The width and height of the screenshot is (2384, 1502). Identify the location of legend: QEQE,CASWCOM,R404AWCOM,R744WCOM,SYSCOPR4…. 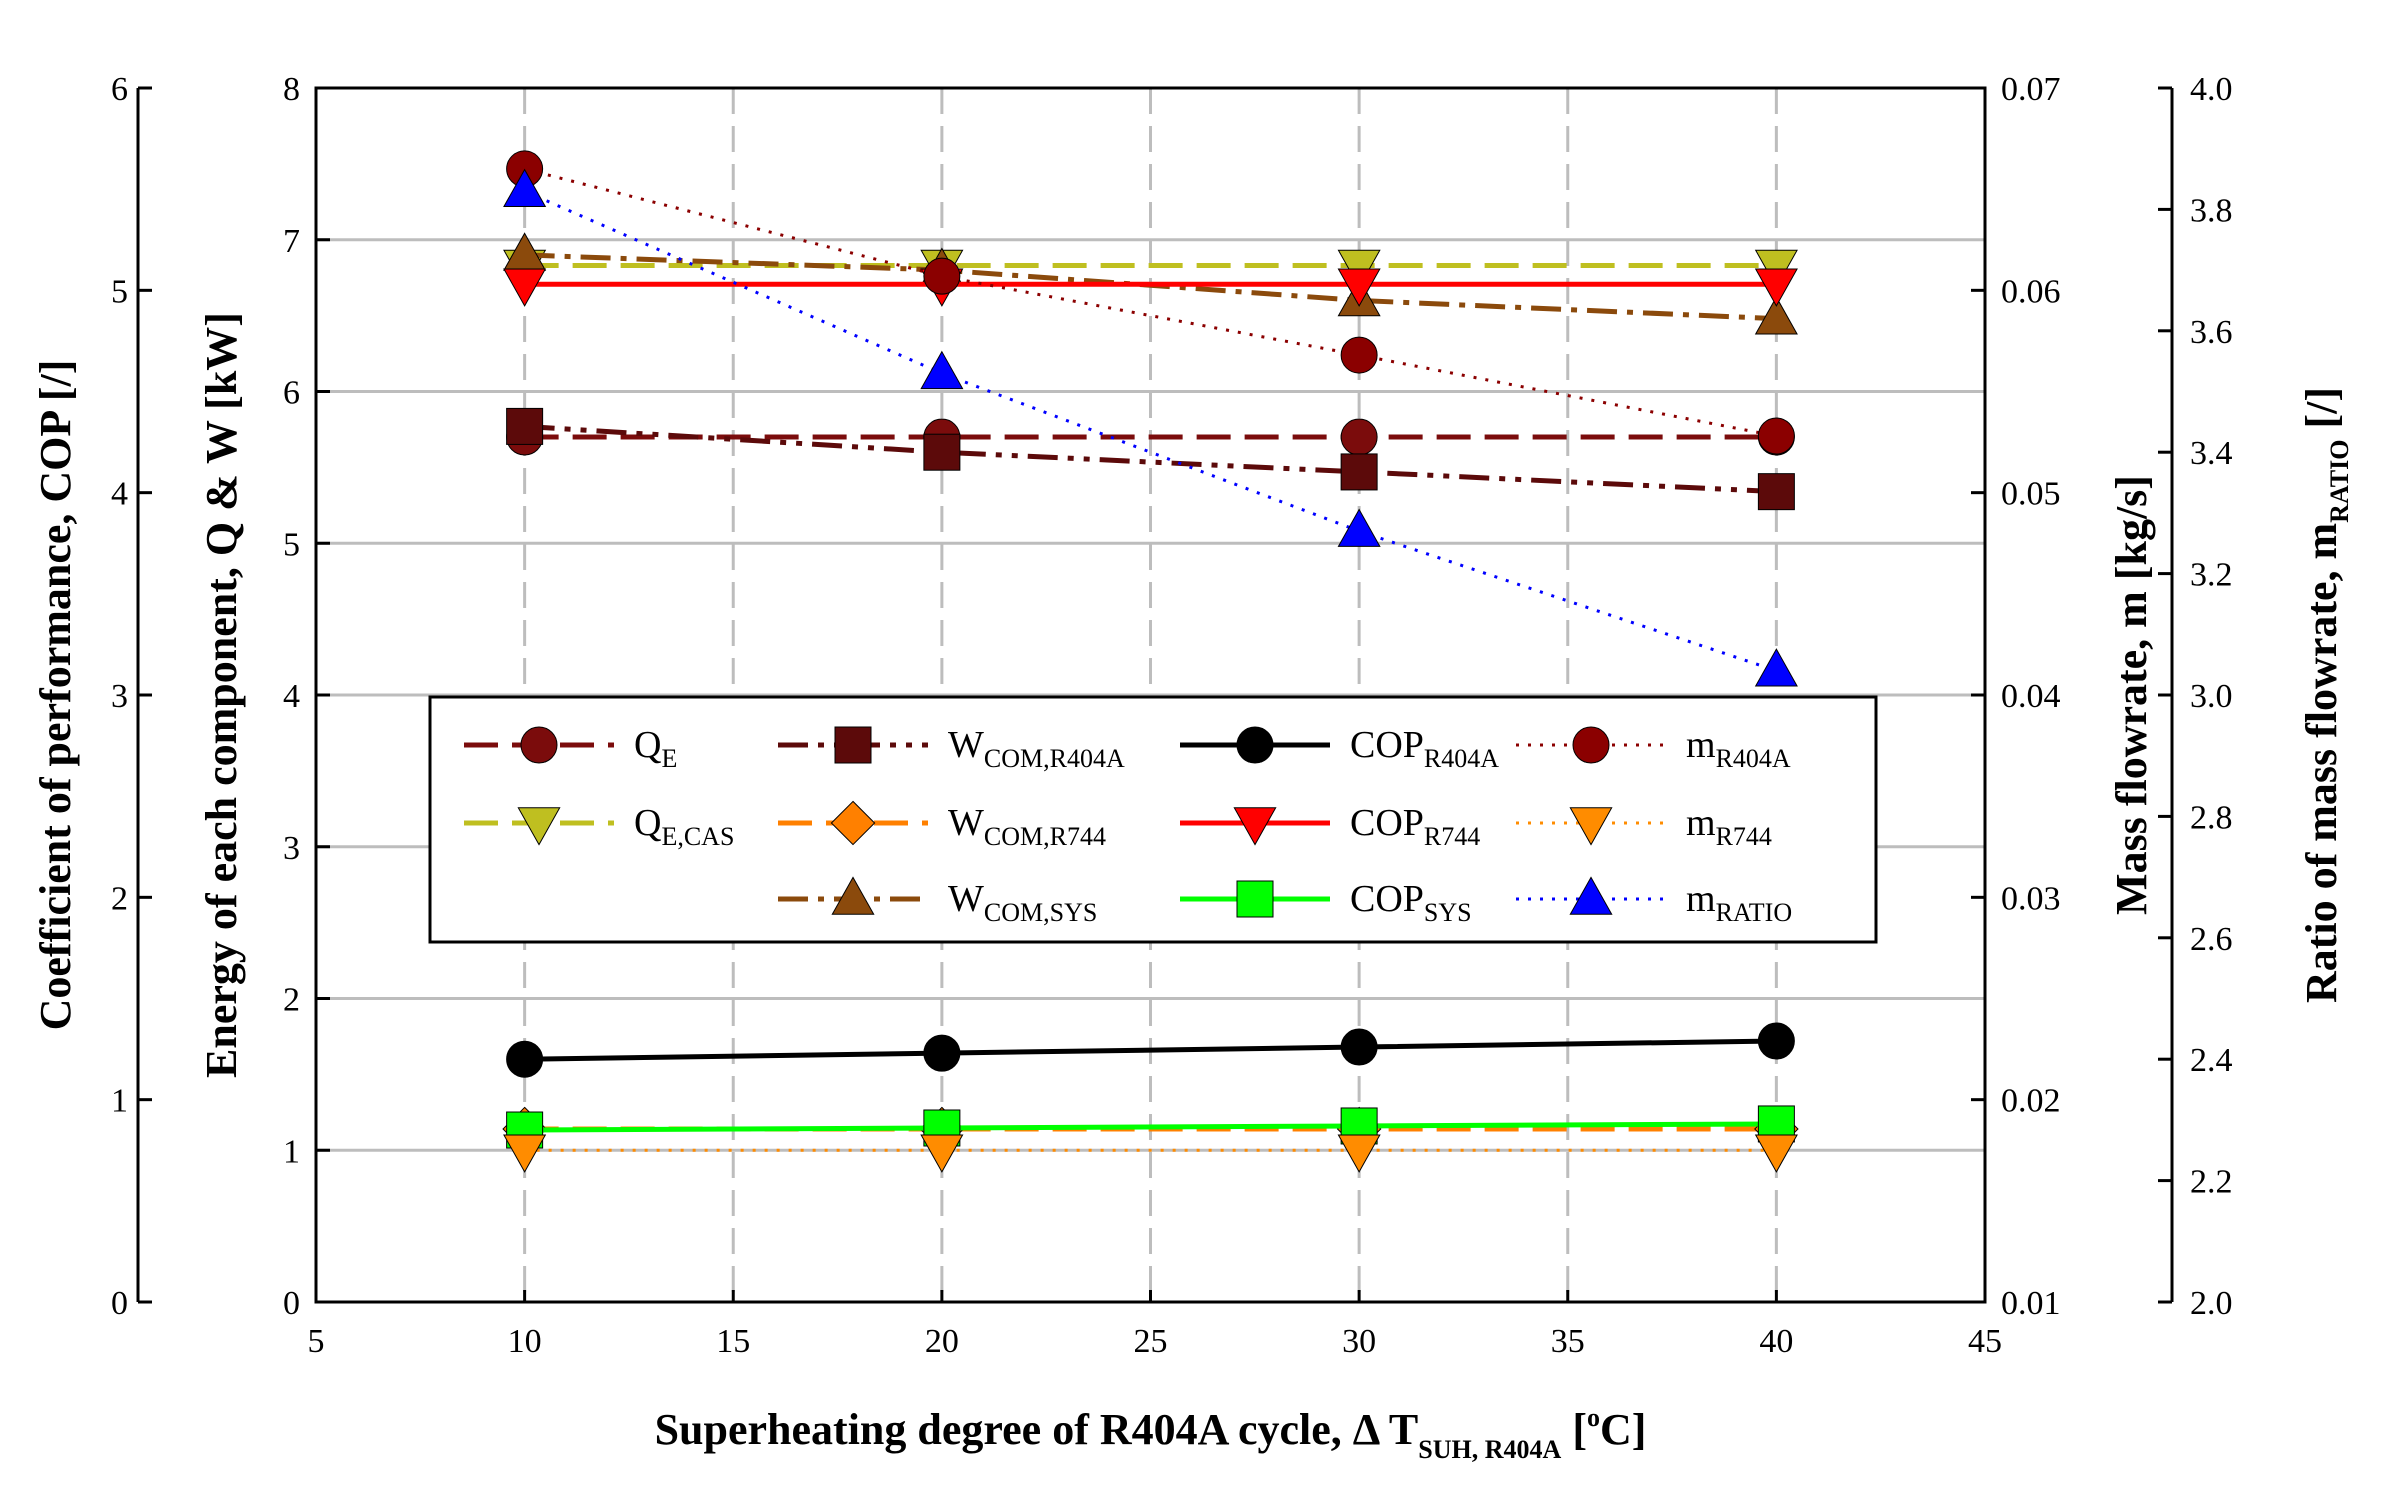
(1153, 819).